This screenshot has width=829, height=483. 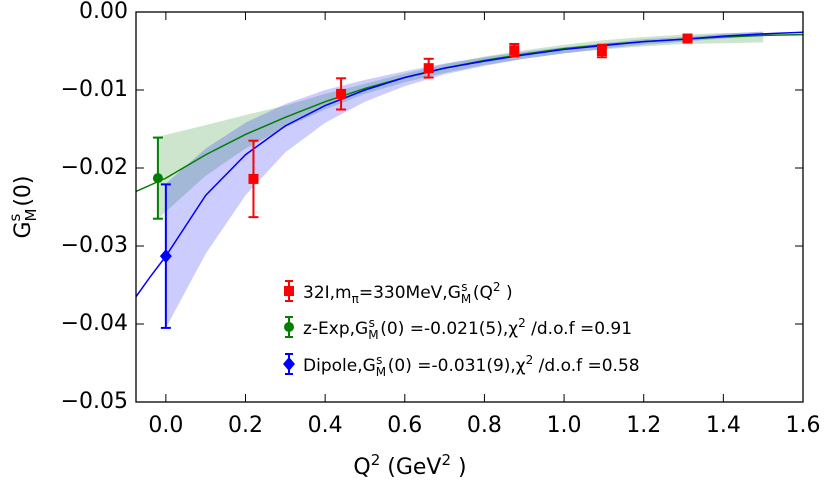 What do you see at coordinates (453, 366) in the screenshot?
I see `legend-part: (0) =-0.031(9),χ` at bounding box center [453, 366].